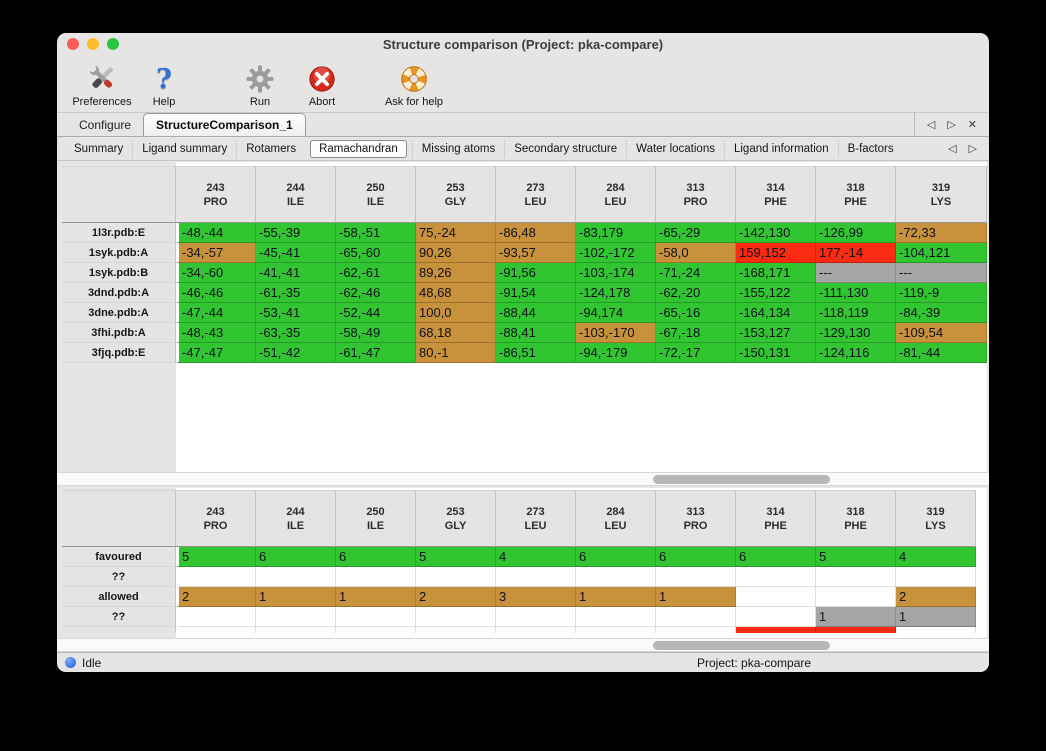  I want to click on data-cell: -102,-172, so click(616, 253).